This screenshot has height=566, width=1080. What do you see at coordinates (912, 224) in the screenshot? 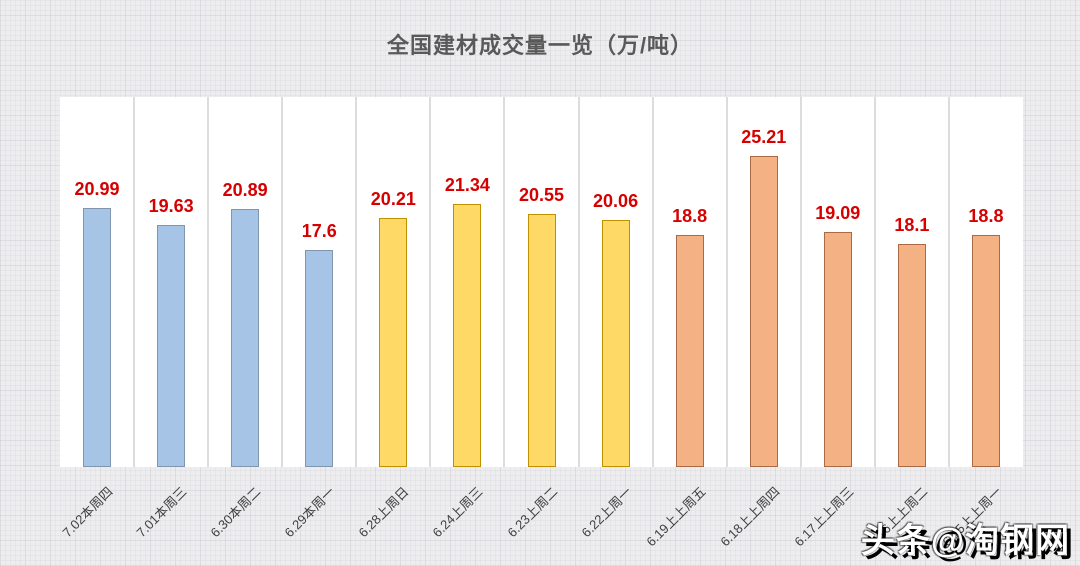
I see `value-label-11: 18.1` at bounding box center [912, 224].